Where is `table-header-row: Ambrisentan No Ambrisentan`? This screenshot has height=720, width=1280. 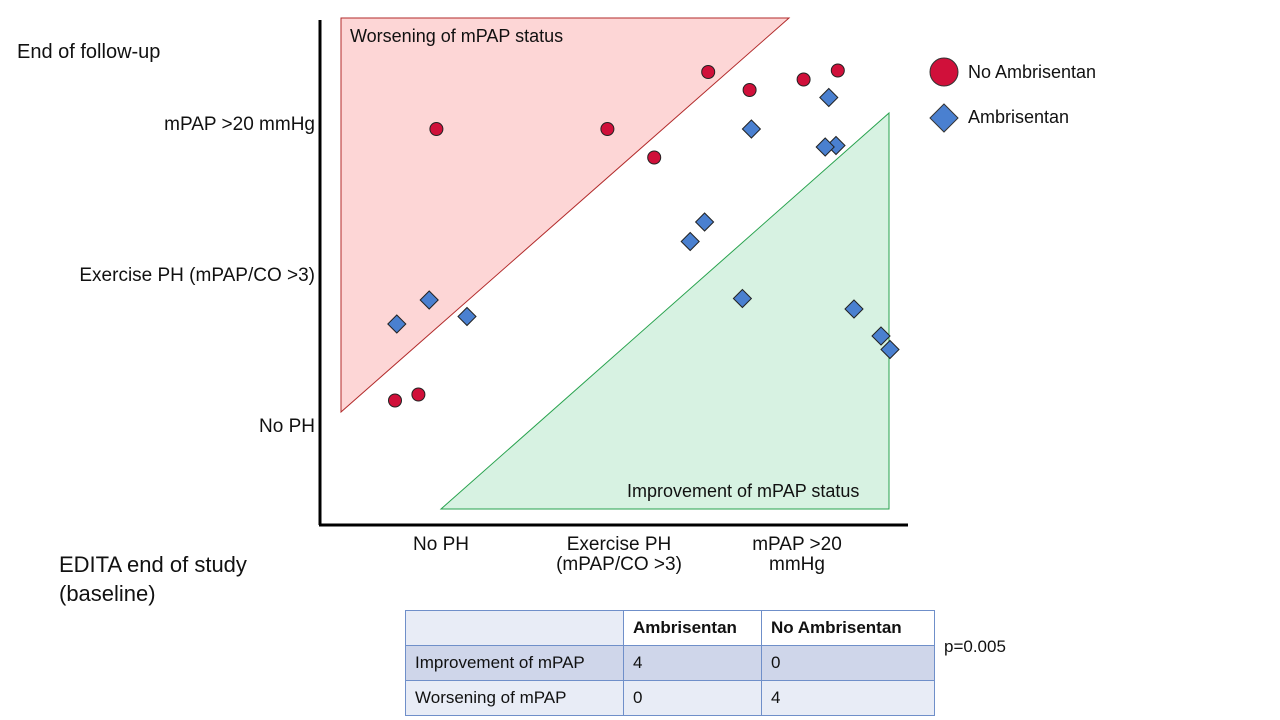 table-header-row: Ambrisentan No Ambrisentan is located at coordinates (670, 628).